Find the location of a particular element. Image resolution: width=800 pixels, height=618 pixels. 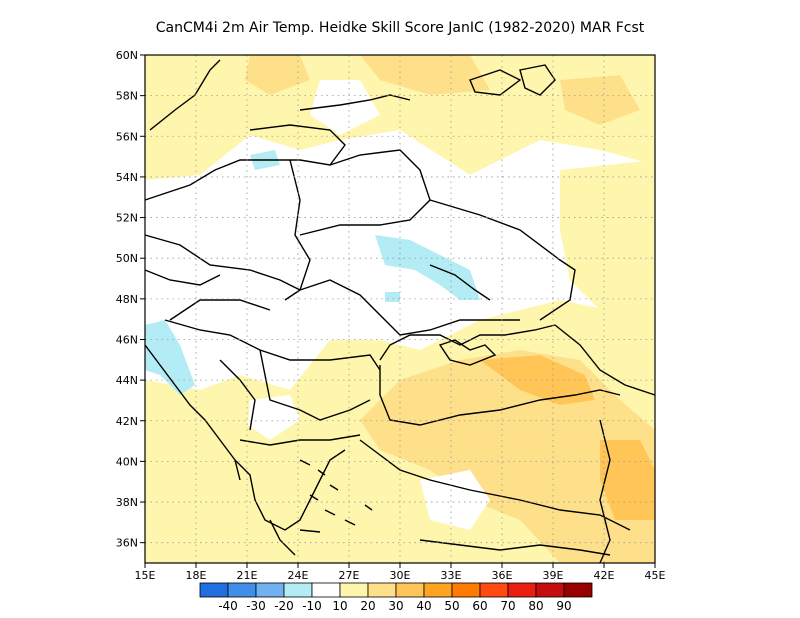

shade-blue-small is located at coordinates (392, 297).